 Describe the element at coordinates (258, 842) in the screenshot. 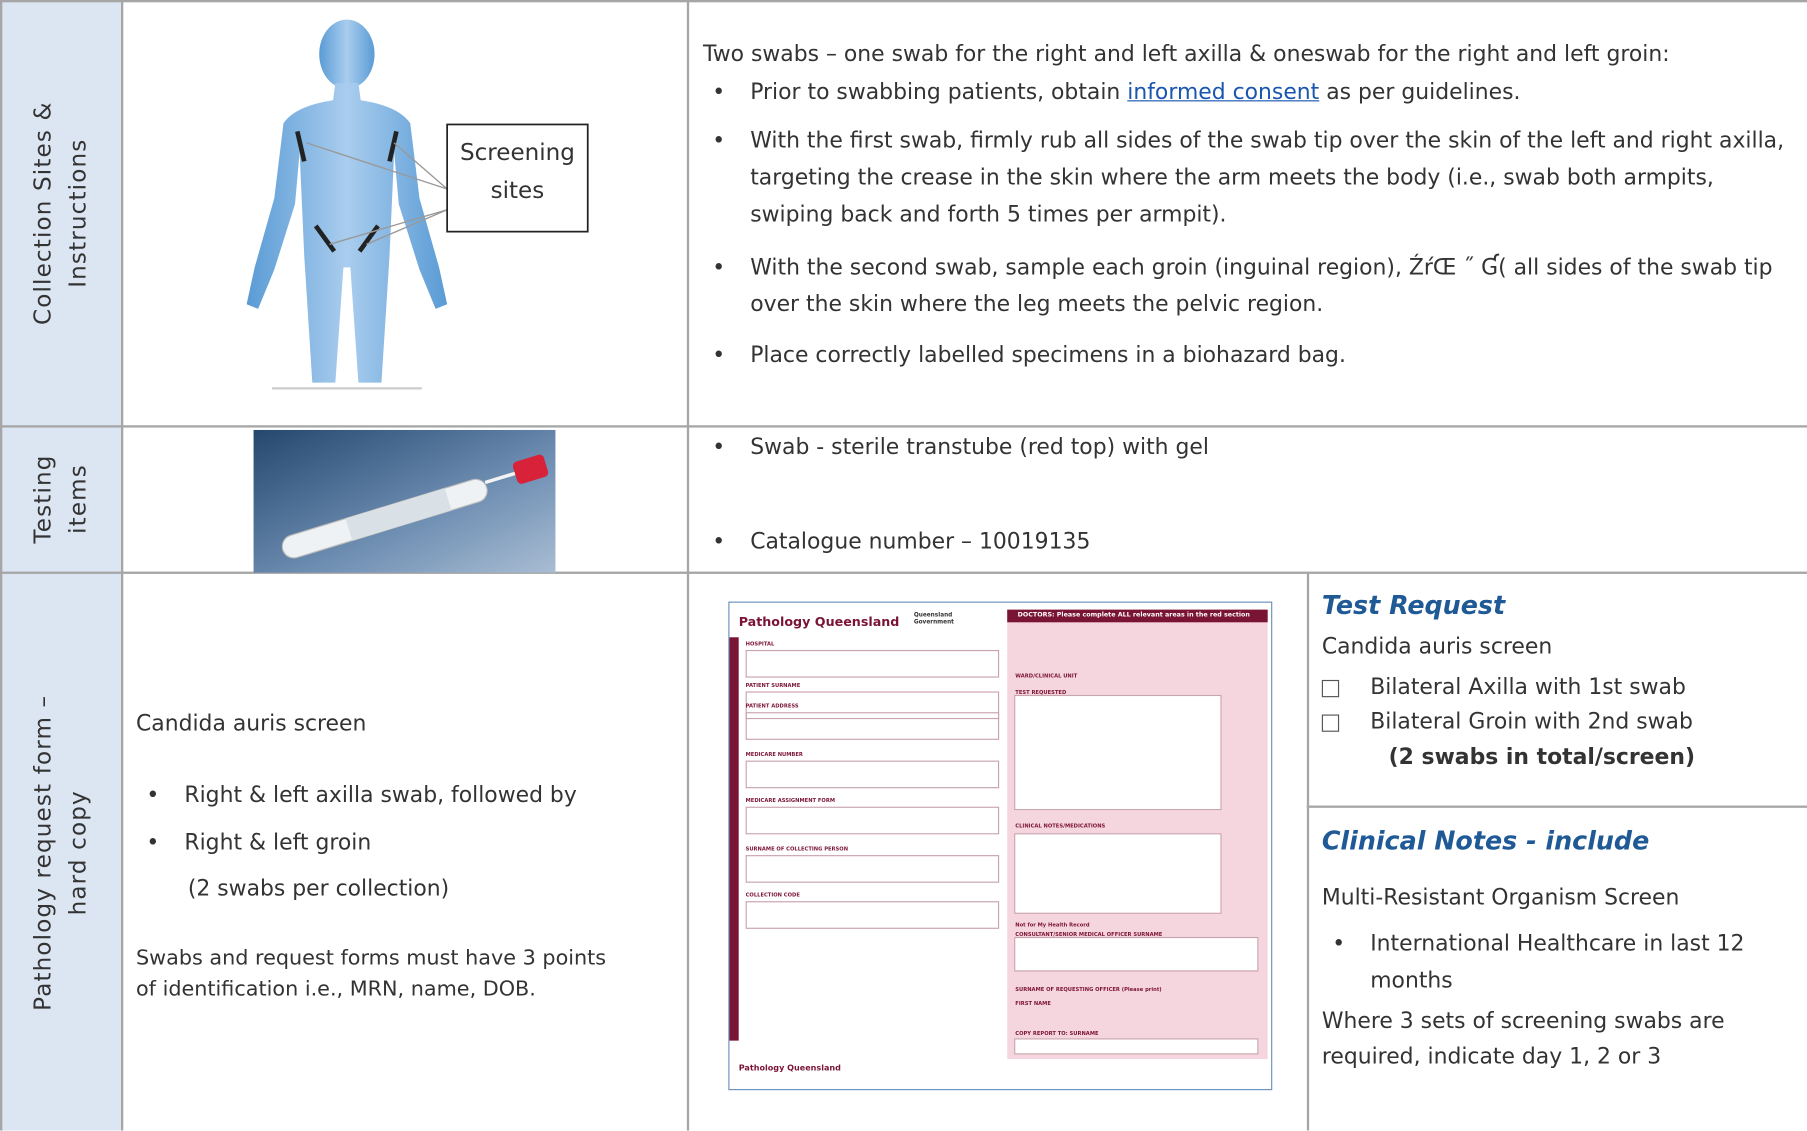

I see `bullet: Right & left groin` at that location.